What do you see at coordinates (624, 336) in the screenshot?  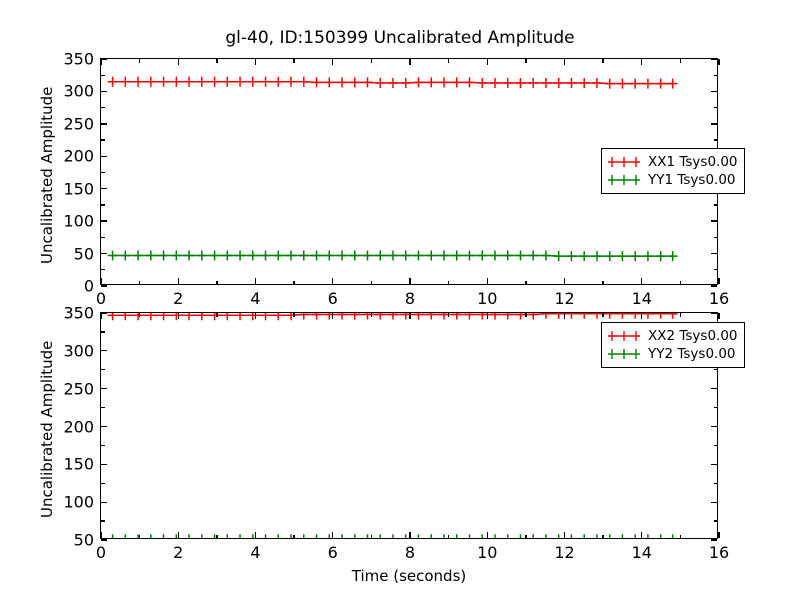 I see `legend-swatch-xx2` at bounding box center [624, 336].